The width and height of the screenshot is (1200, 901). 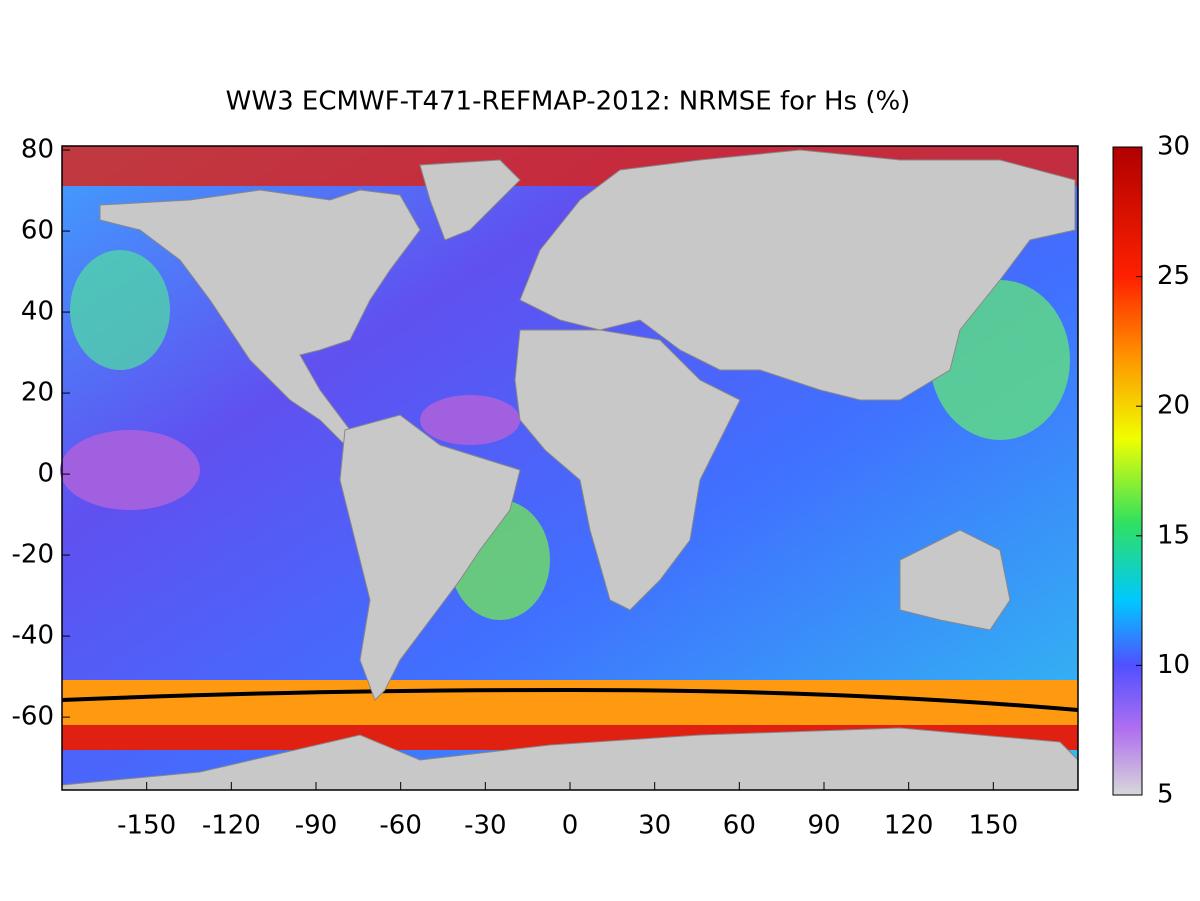 What do you see at coordinates (45, 474) in the screenshot?
I see `y-tick-label: 0` at bounding box center [45, 474].